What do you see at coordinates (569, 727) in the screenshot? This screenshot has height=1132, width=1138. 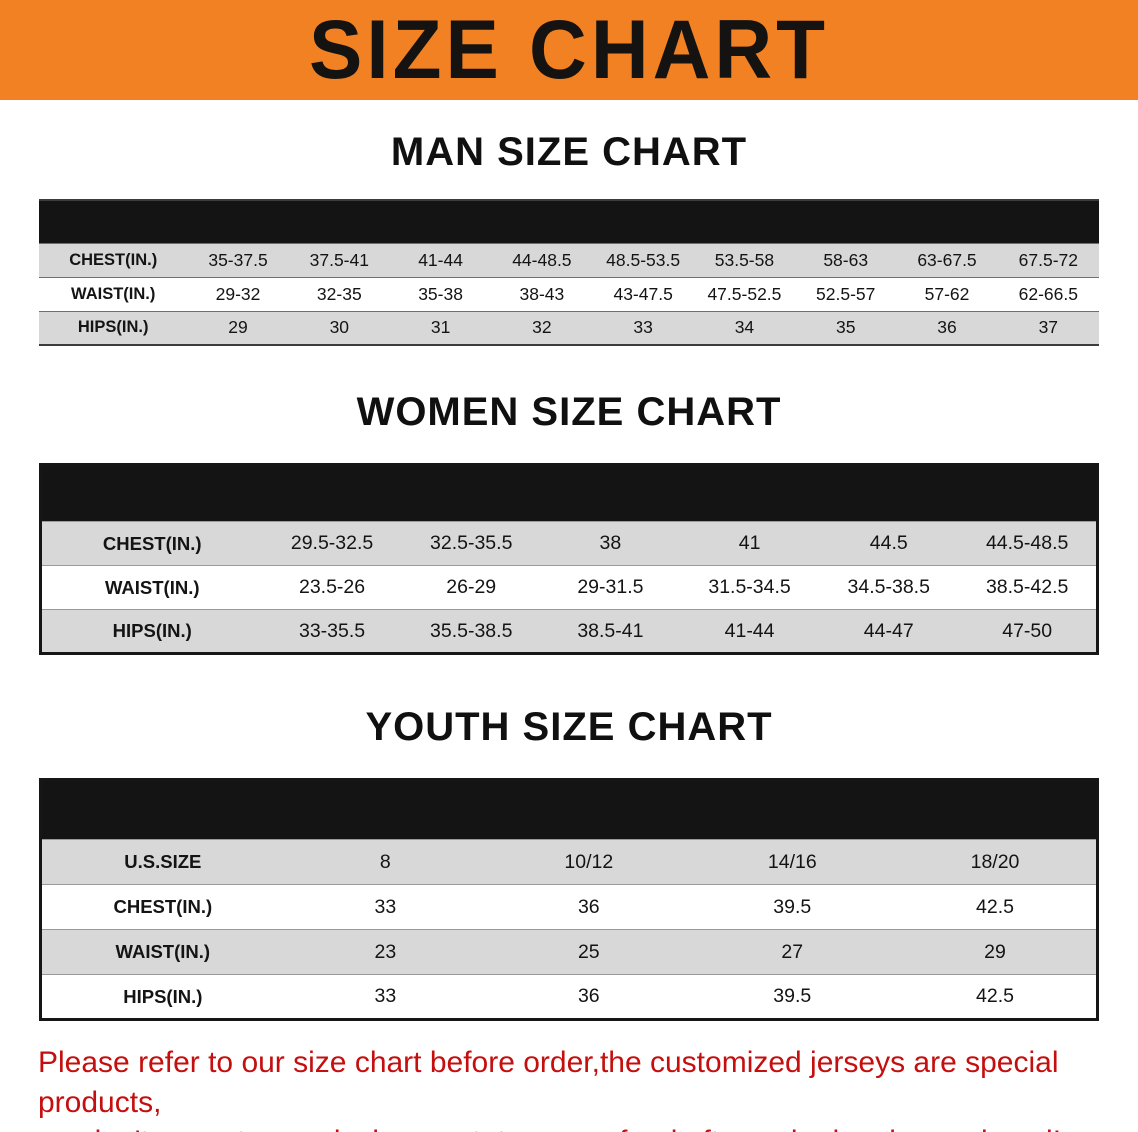 I see `youth-section-heading: YOUTH SIZE CHART` at bounding box center [569, 727].